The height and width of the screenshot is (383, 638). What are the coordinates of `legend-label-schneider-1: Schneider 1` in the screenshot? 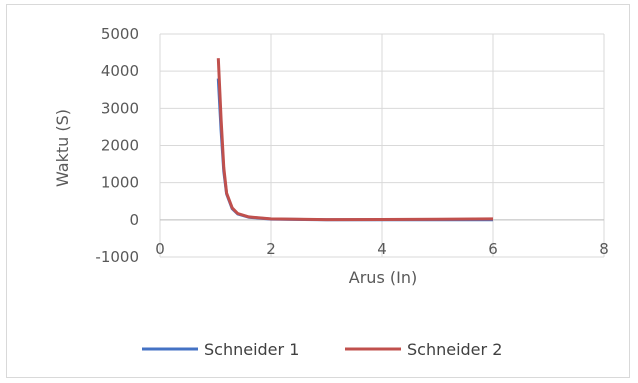 It's located at (251, 349).